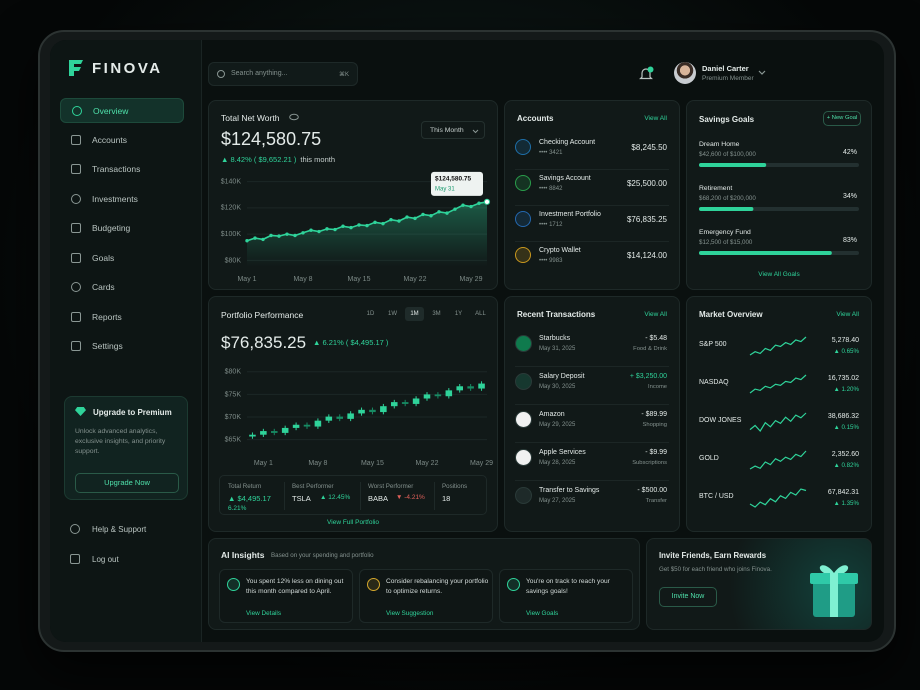 This screenshot has height=690, width=920. What do you see at coordinates (480, 314) in the screenshot?
I see `range-button: ALL` at bounding box center [480, 314].